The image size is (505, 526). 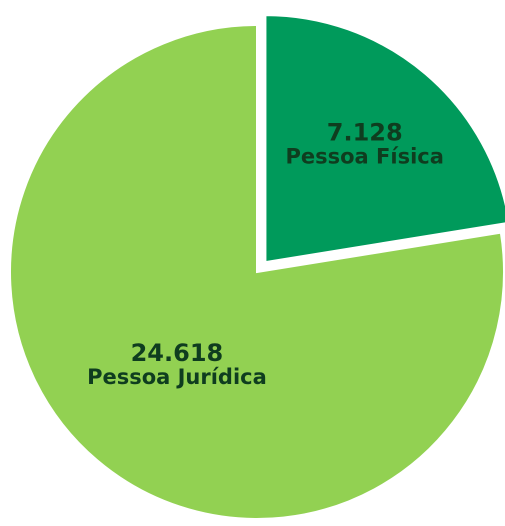 What do you see at coordinates (177, 377) in the screenshot?
I see `slice-category-label: Pessoa Jurídica` at bounding box center [177, 377].